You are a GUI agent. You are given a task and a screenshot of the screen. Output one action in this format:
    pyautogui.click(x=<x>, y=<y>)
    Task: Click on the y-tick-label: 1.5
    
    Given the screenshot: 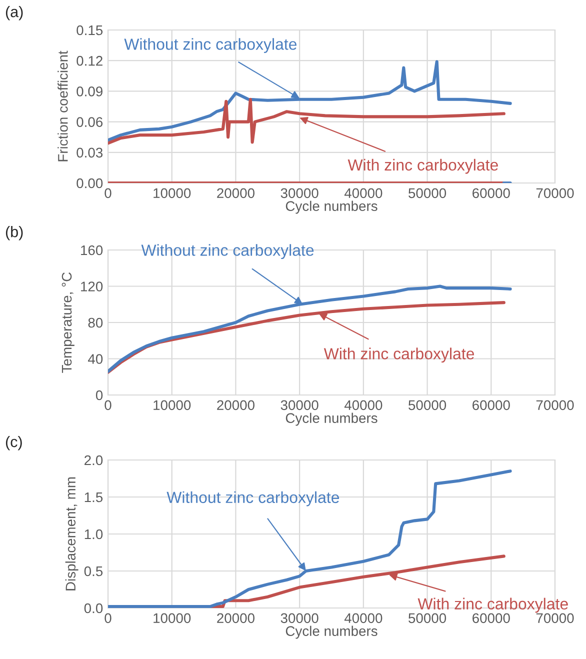 What is the action you would take?
    pyautogui.click(x=93, y=497)
    